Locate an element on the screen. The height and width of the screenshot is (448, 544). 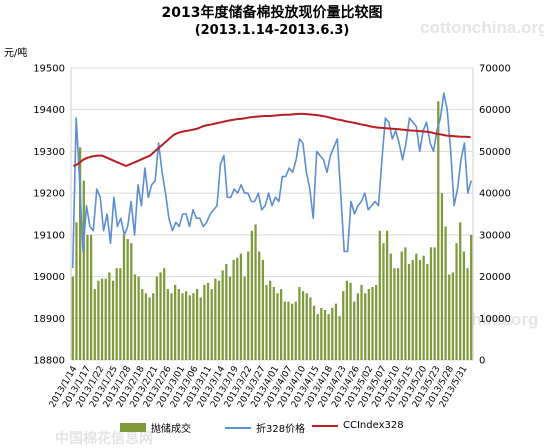
y-left-tick-label: 19400 is located at coordinates (49, 110).